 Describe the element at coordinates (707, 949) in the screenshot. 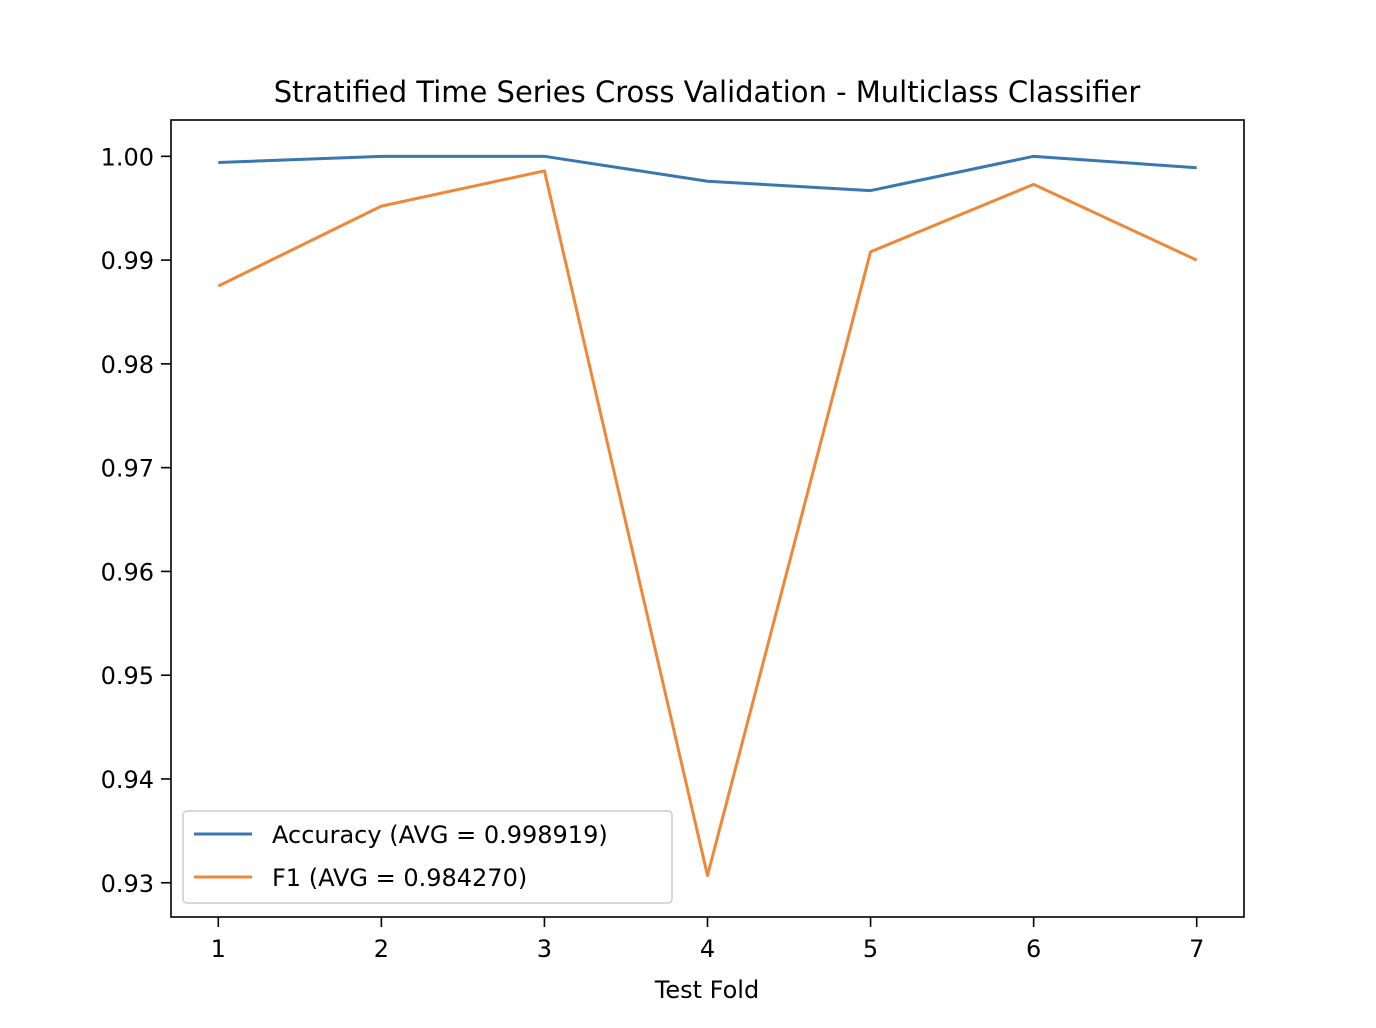

I see `x-tick-label: 4` at that location.